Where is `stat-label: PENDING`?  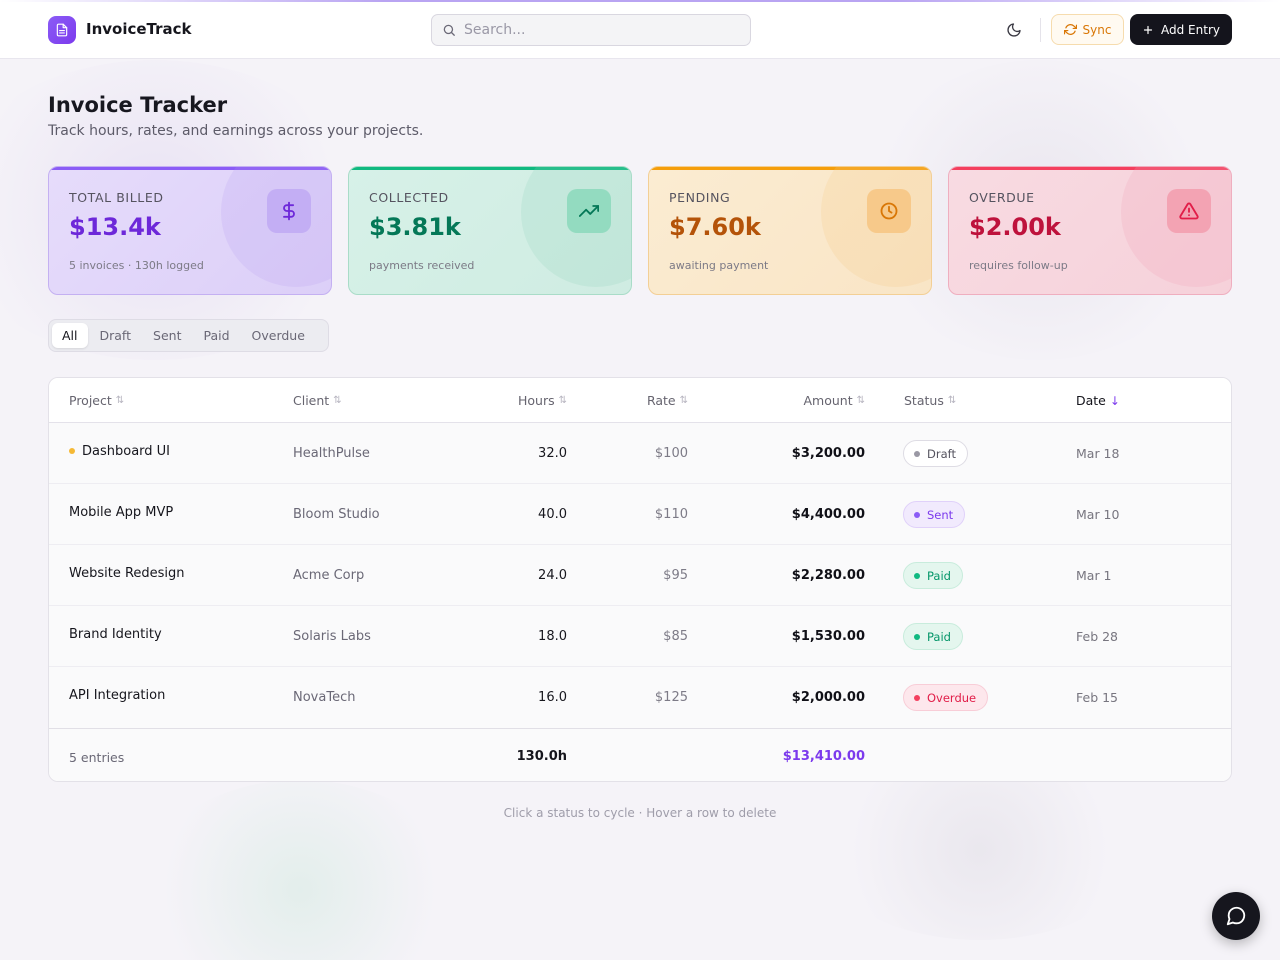 stat-label: PENDING is located at coordinates (700, 197).